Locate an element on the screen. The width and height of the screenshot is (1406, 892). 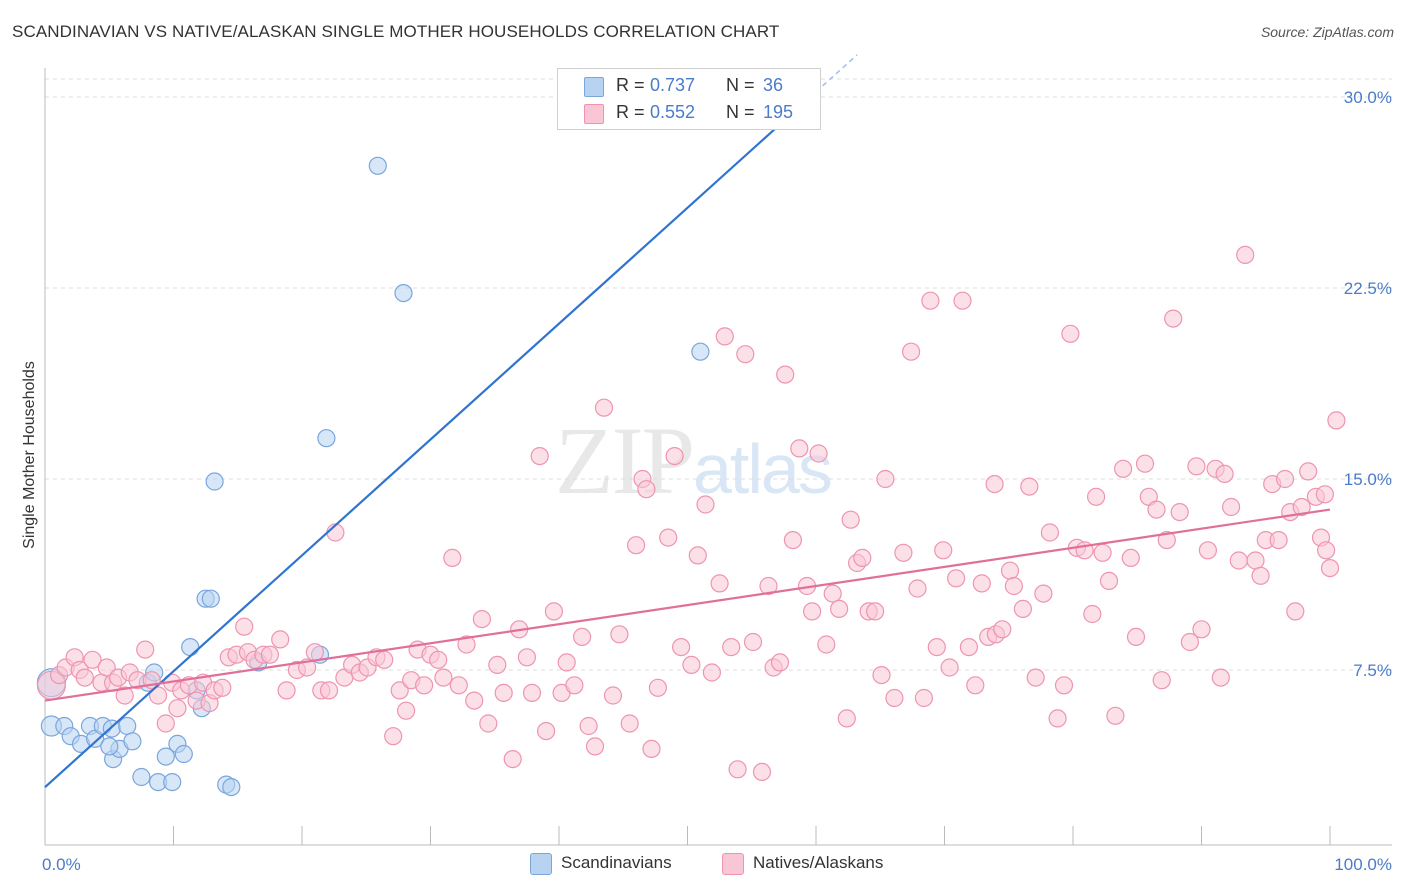
legend-swatch-scandinavians is located at coordinates (594, 87).